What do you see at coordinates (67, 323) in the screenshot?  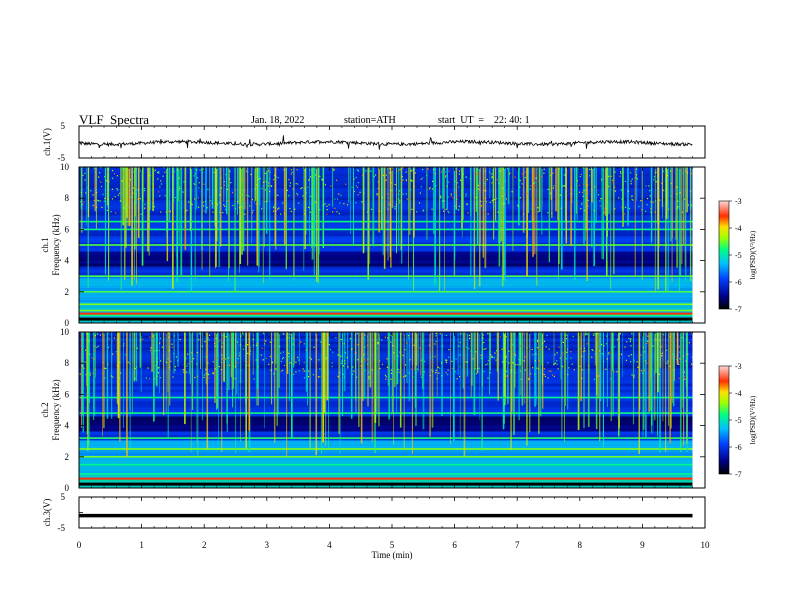 I see `ch1-ytick-label: 0` at bounding box center [67, 323].